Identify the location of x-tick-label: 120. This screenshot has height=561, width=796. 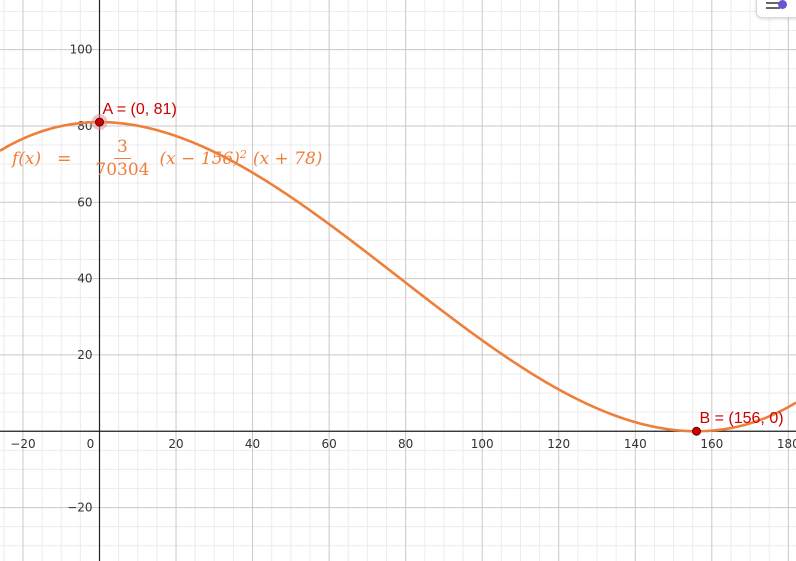
(558, 444).